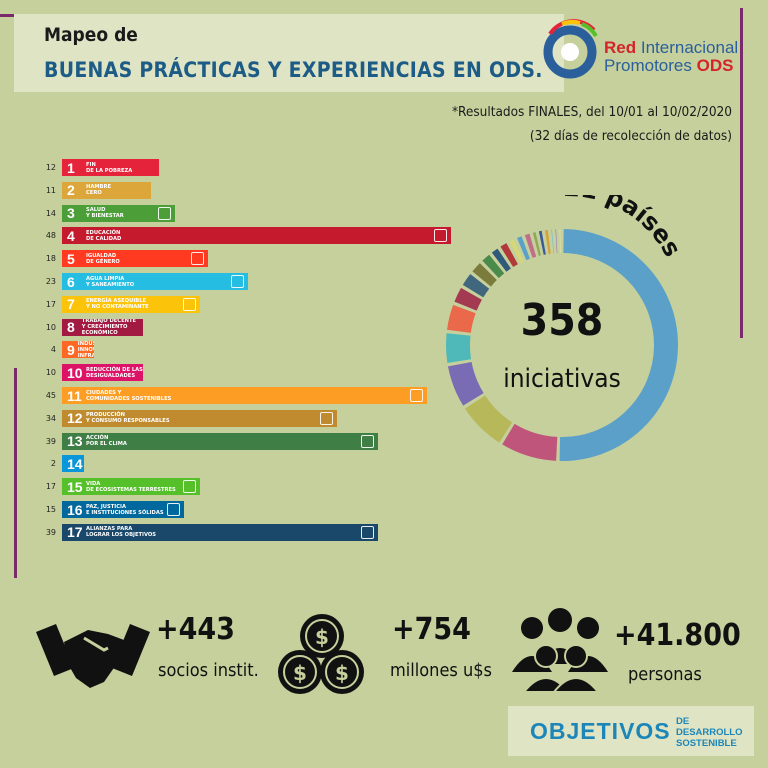 Image resolution: width=768 pixels, height=768 pixels. Describe the element at coordinates (106, 441) in the screenshot. I see `bar-category-label: ACCIÓN POR EL CLIMA` at that location.